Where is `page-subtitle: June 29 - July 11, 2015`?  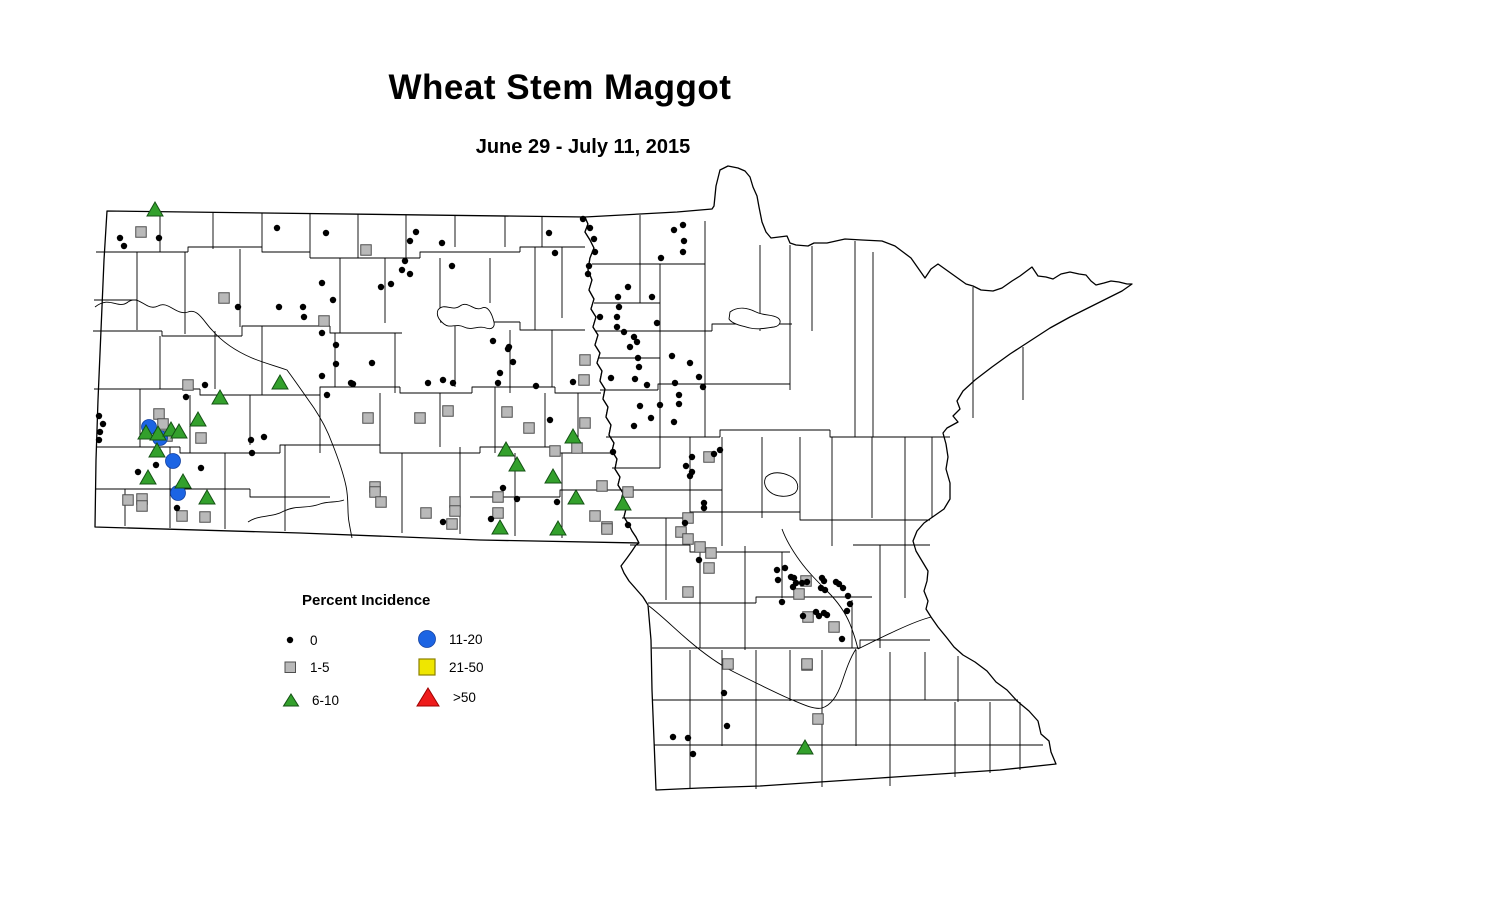 page-subtitle: June 29 - July 11, 2015 is located at coordinates (583, 147).